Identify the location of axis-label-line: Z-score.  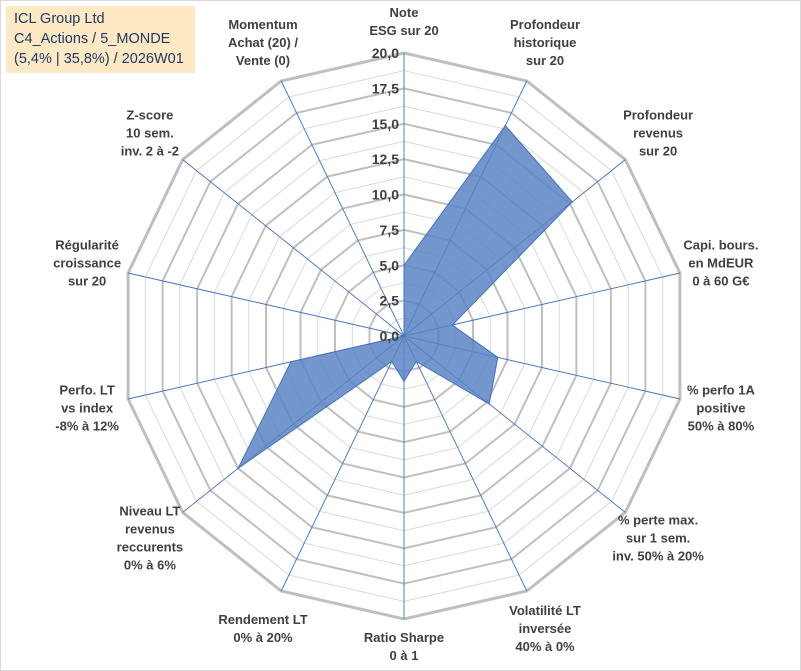
(149, 114).